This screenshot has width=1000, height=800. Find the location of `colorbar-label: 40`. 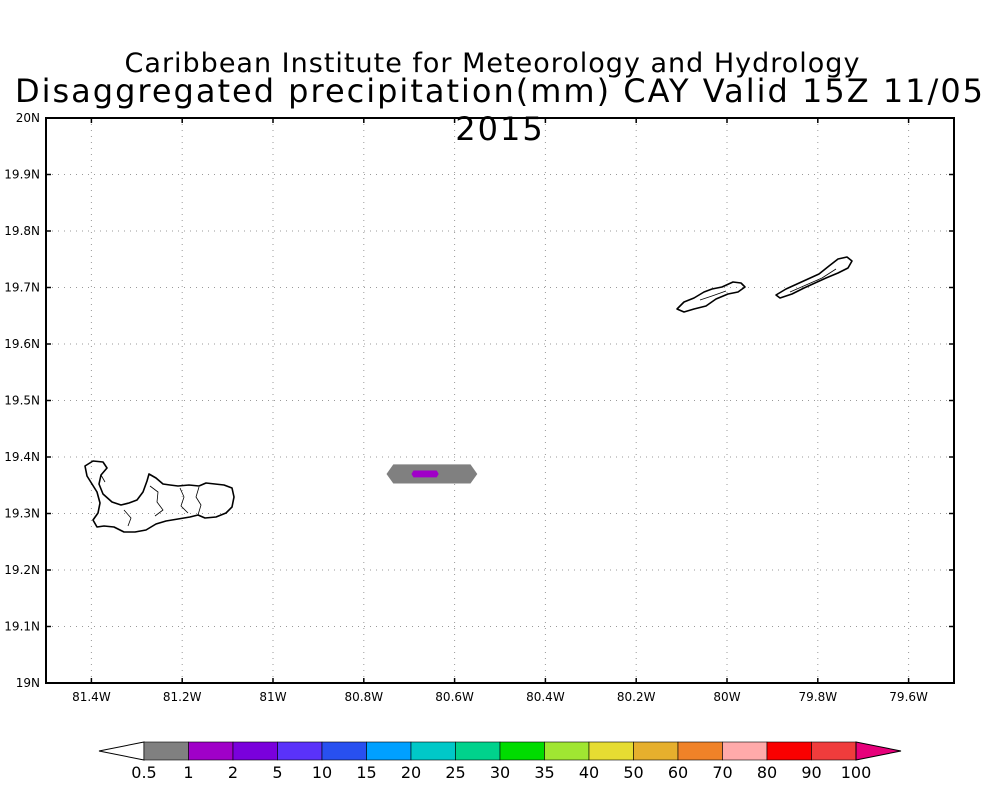

colorbar-label: 40 is located at coordinates (589, 772).